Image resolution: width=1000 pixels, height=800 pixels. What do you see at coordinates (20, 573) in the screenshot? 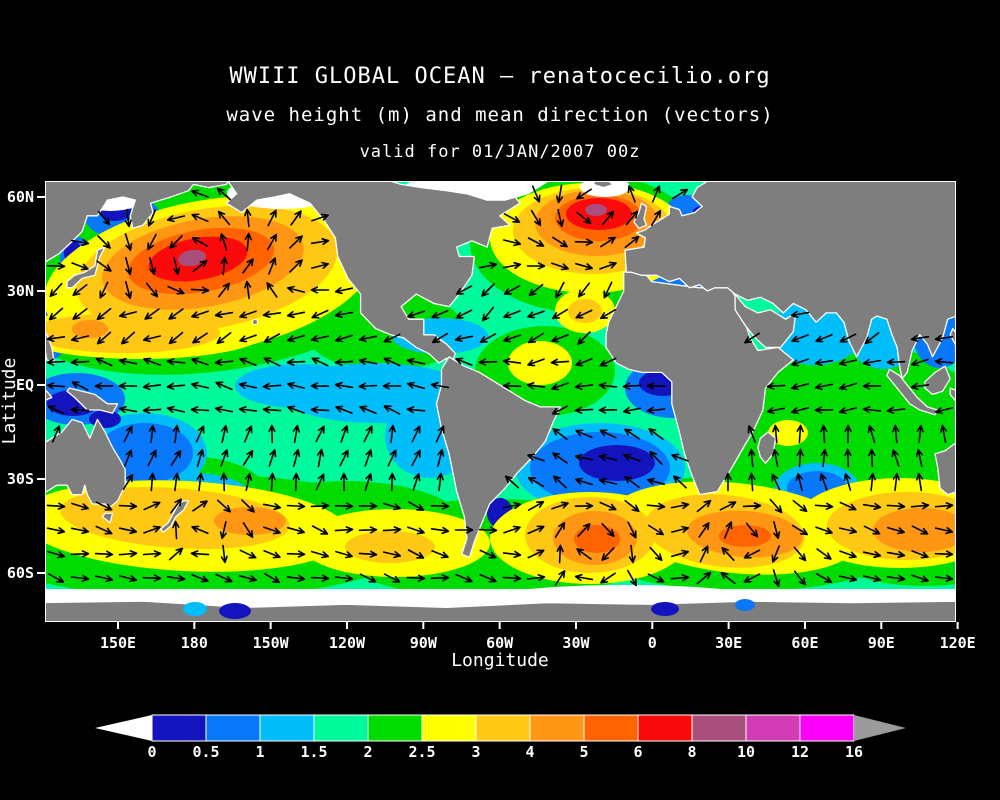
I see `y-tick-label: 60S` at bounding box center [20, 573].